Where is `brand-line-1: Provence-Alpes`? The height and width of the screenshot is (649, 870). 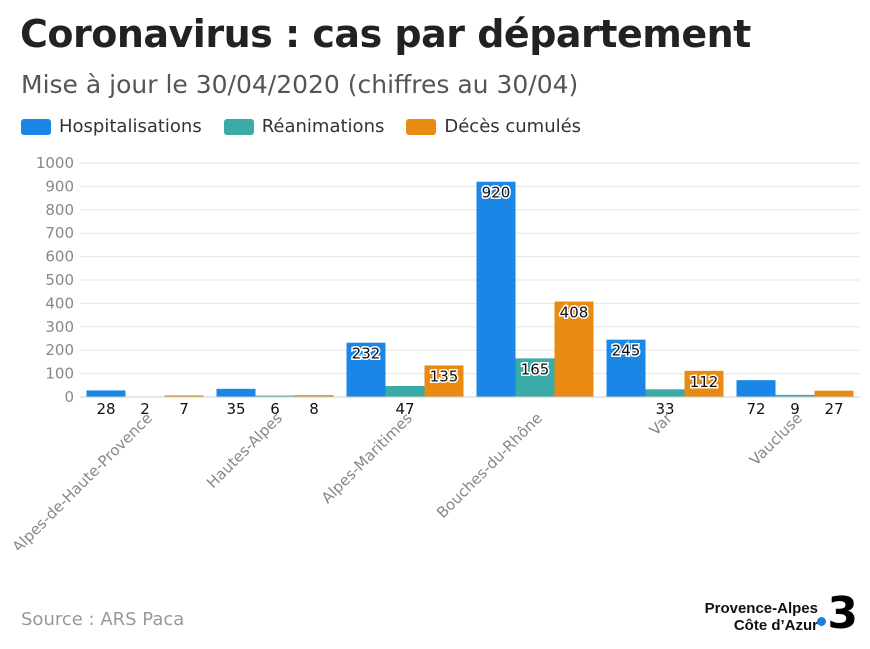
brand-line-1: Provence-Alpes is located at coordinates (761, 608).